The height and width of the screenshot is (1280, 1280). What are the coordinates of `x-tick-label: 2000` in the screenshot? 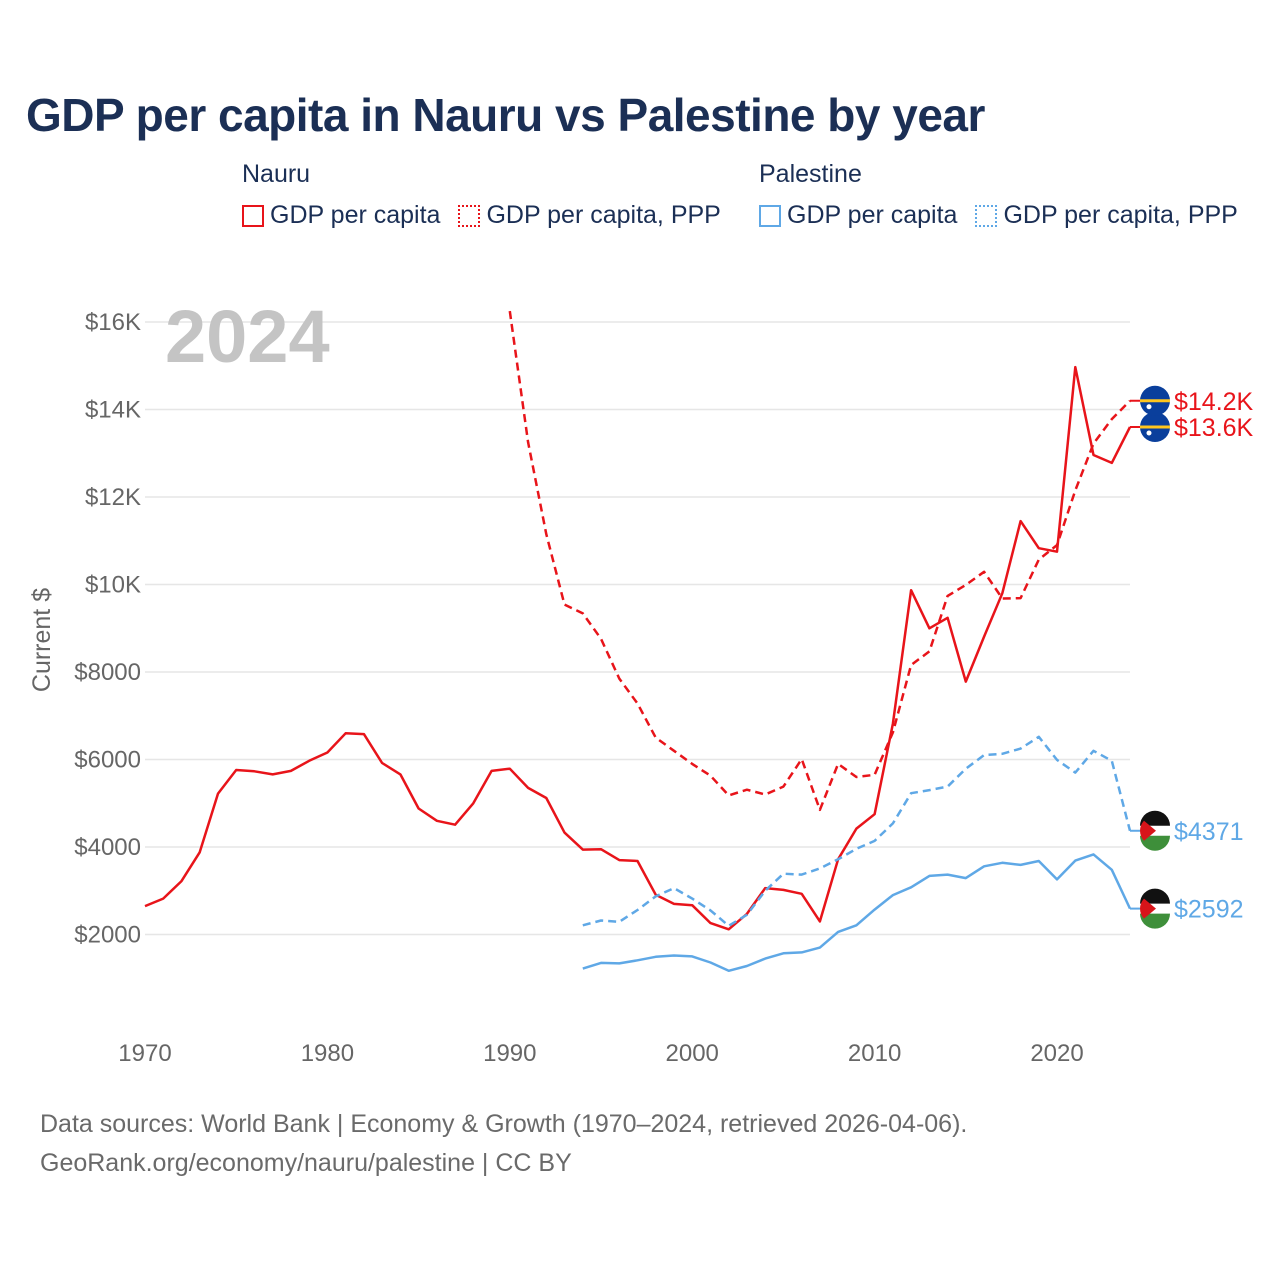 It's located at (692, 1053).